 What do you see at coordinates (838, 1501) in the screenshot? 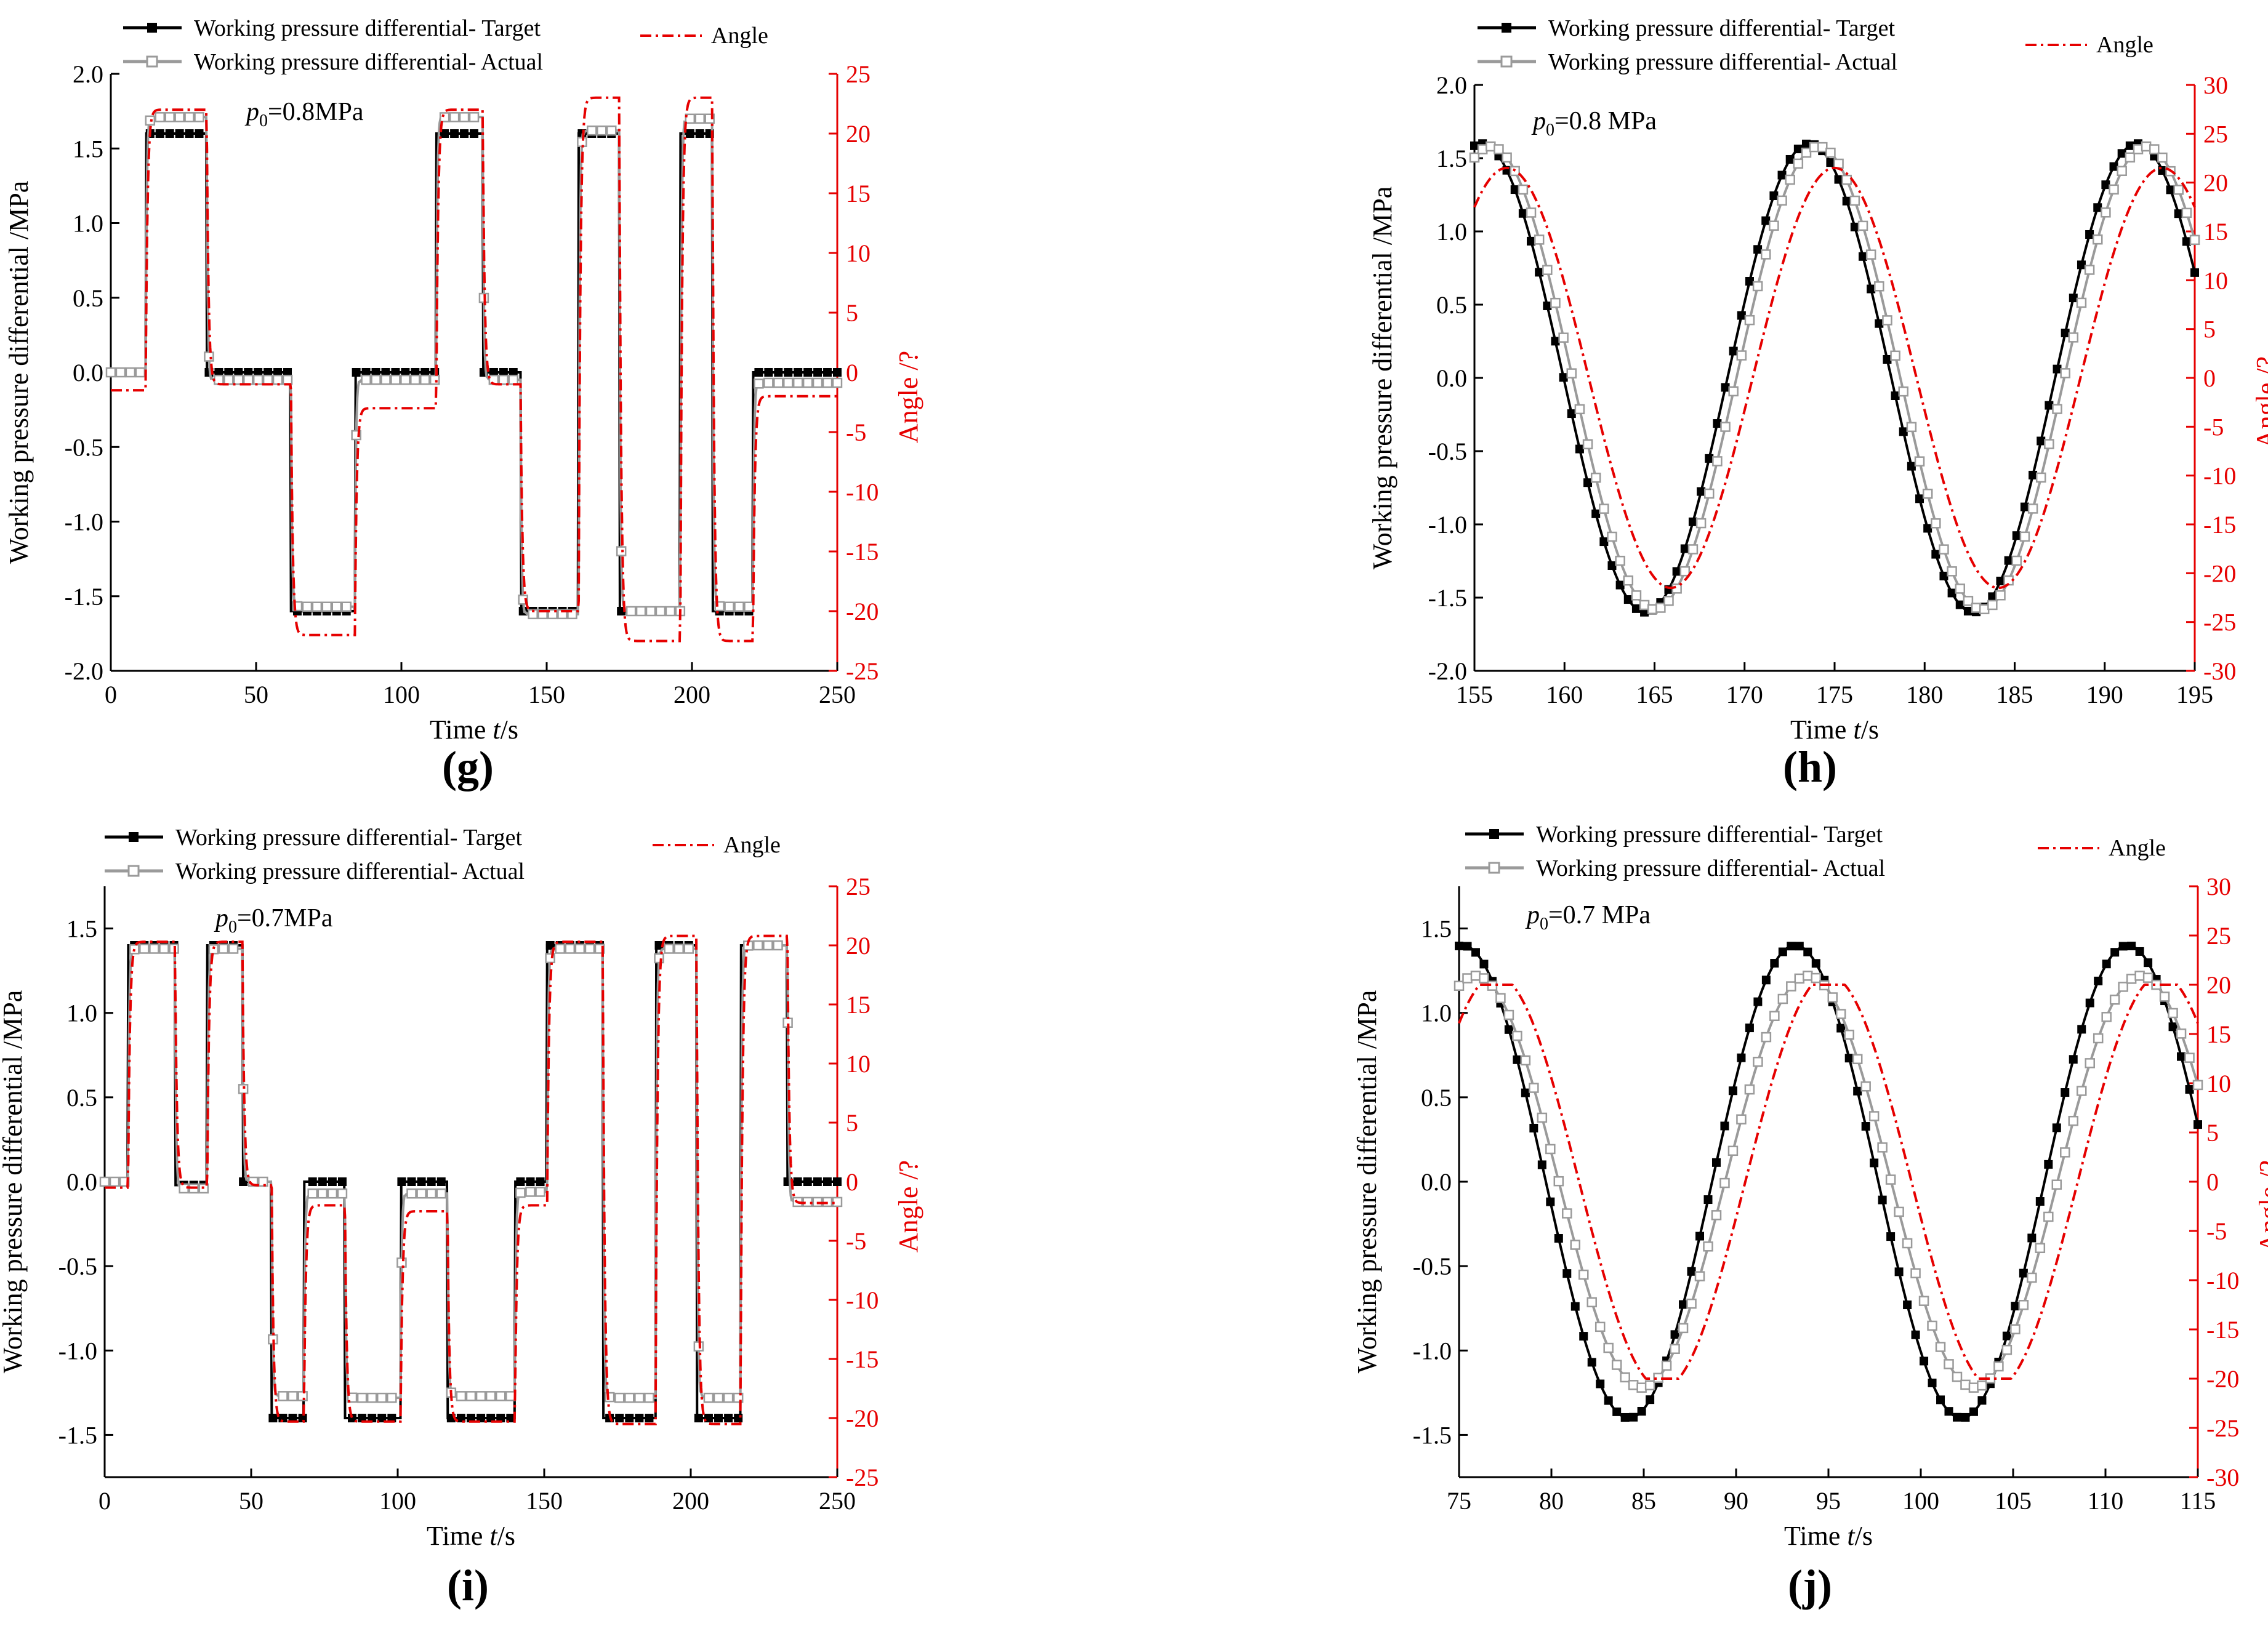
I see `x-tick-label-i: 250` at bounding box center [838, 1501].